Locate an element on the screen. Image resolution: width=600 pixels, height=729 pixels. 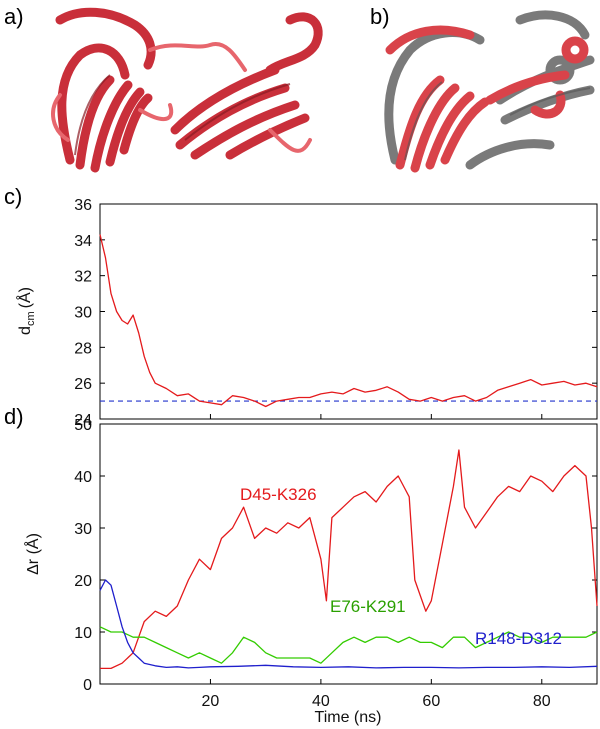
xtick-label: 20 is located at coordinates (211, 701).